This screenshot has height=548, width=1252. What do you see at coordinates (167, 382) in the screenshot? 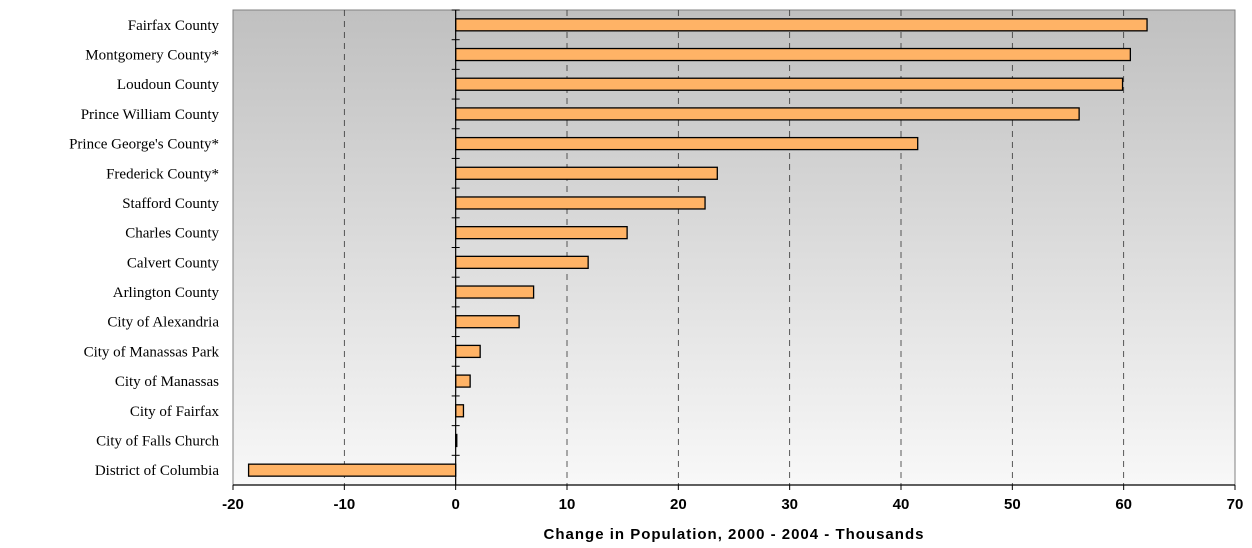
I see `category-label: City of Manassas` at bounding box center [167, 382].